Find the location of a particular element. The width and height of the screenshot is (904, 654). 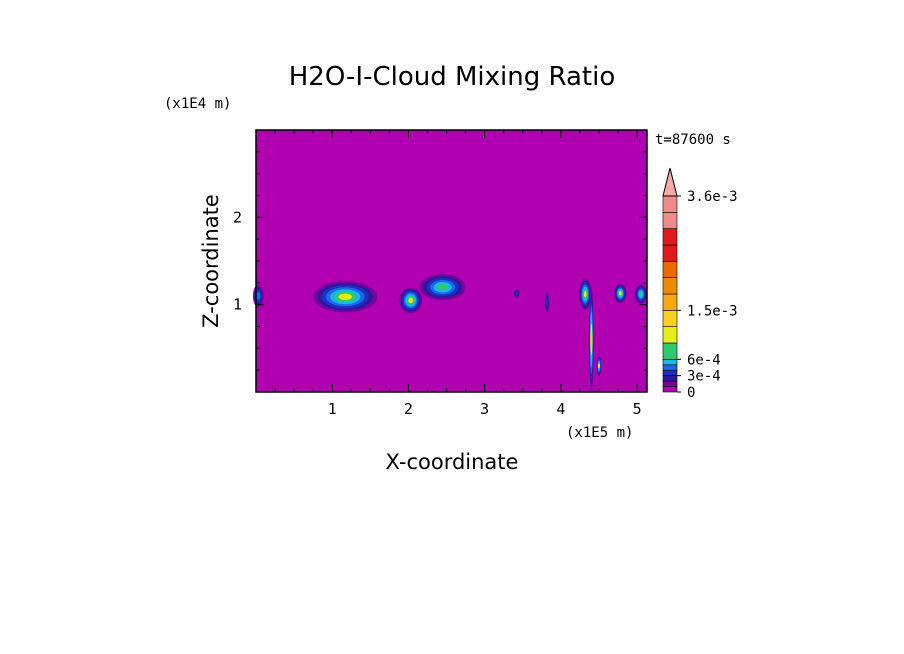

y-tick-label: 2 is located at coordinates (237, 217).